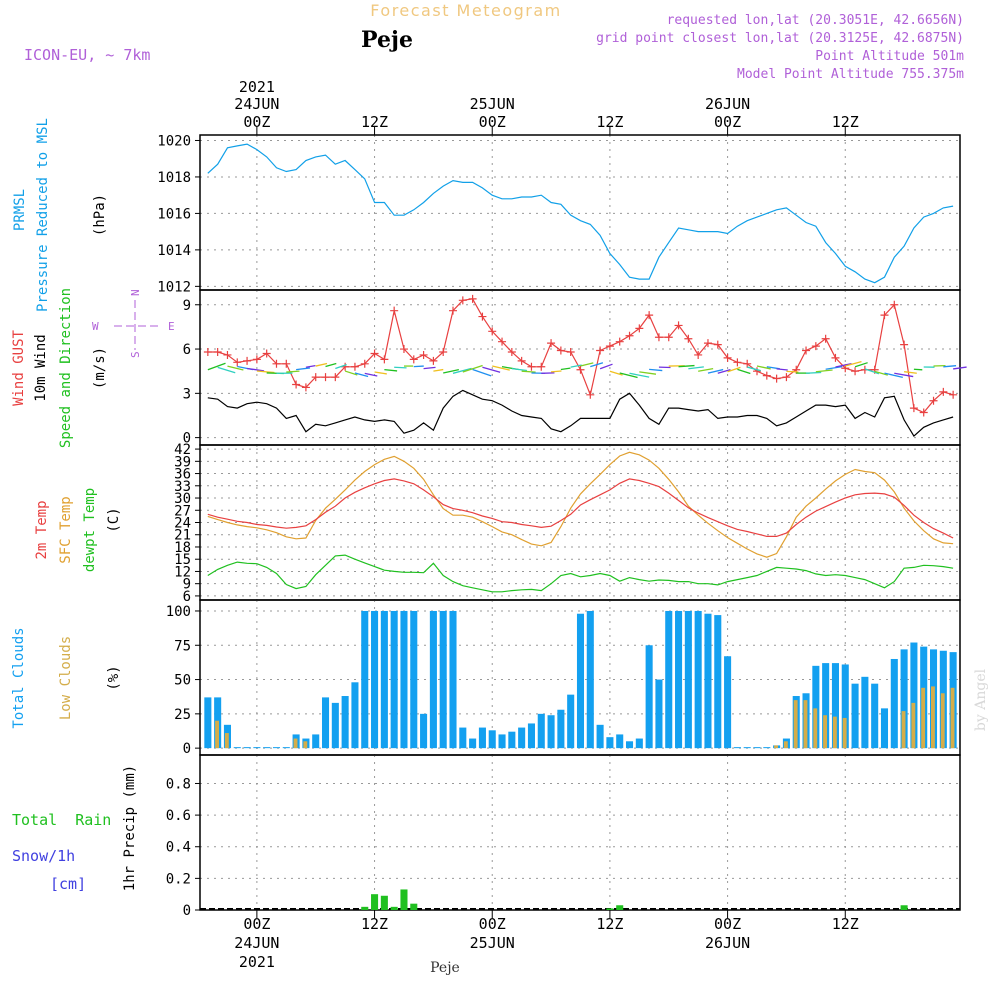  Describe the element at coordinates (580, 832) in the screenshot. I see `panel-frame` at that location.